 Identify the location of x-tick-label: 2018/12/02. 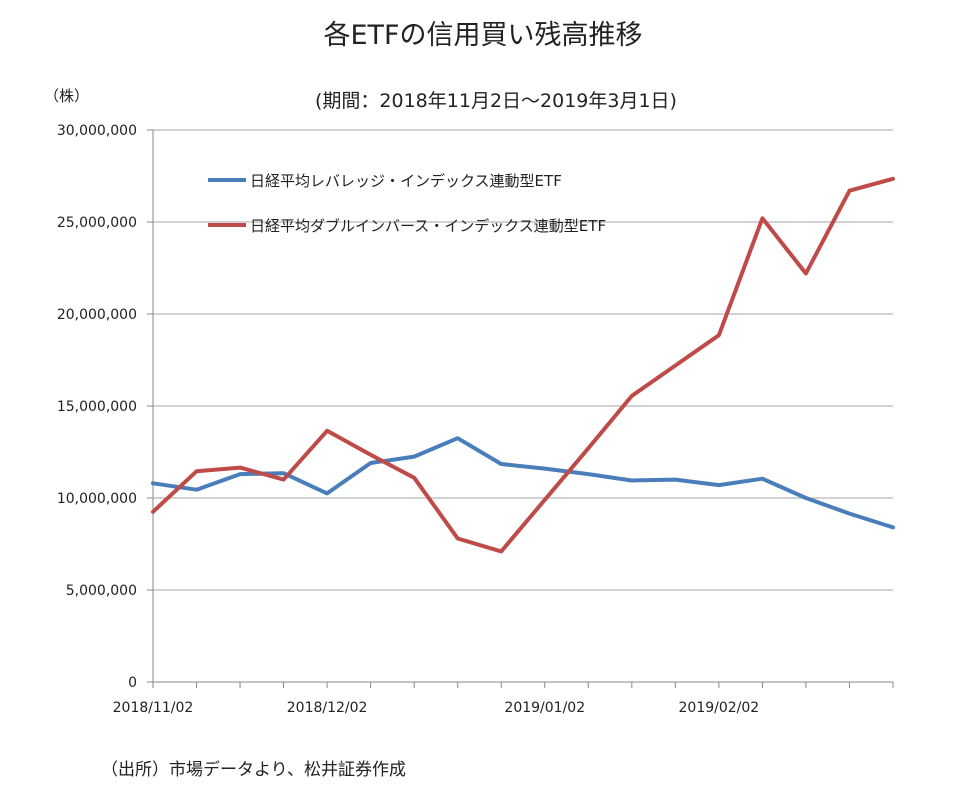
(327, 708).